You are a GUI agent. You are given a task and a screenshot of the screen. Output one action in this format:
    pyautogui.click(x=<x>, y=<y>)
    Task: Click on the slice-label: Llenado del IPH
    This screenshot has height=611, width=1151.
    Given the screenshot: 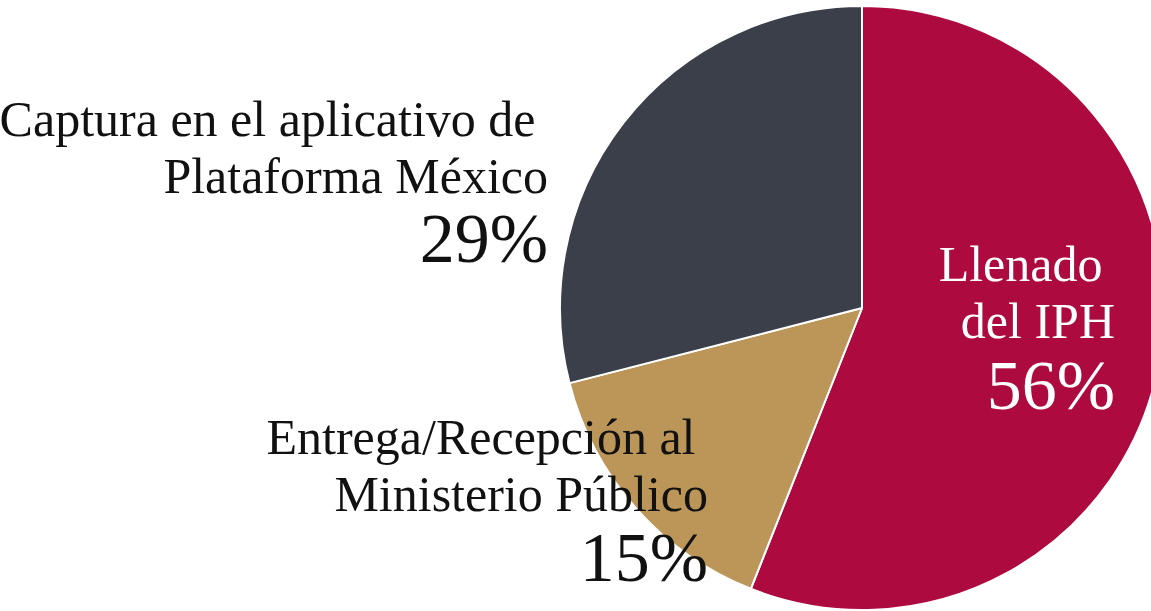 What is the action you would take?
    pyautogui.click(x=1026, y=292)
    